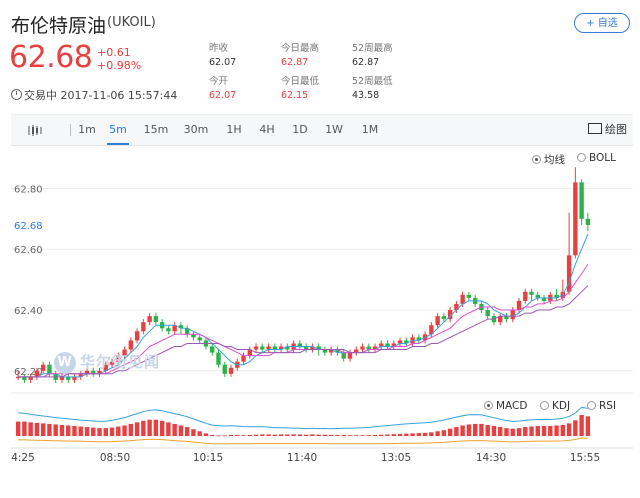  I want to click on x-tick-label: 08:50, so click(115, 458).